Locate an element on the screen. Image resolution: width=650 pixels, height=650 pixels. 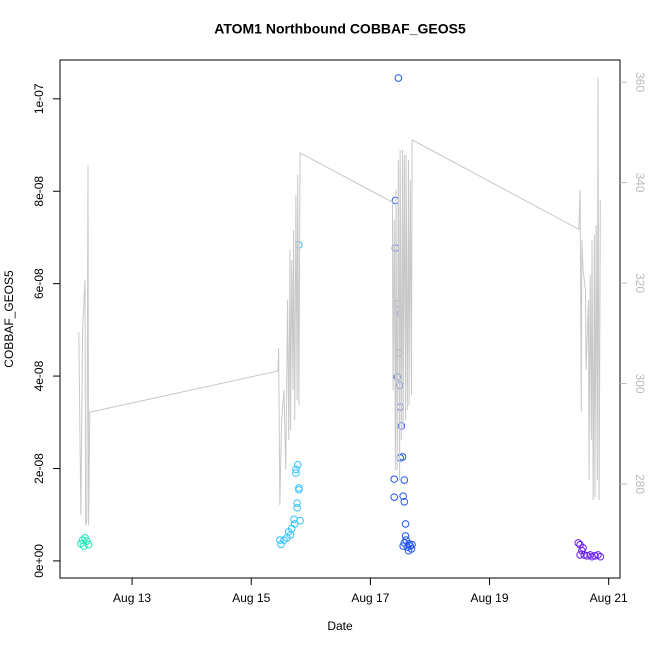
x-tick-label: Aug 21 is located at coordinates (609, 598).